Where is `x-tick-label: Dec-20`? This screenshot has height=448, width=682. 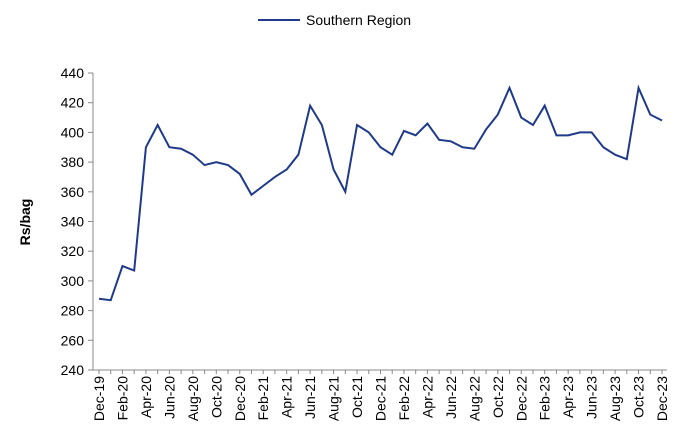
x-tick-label: Dec-20 is located at coordinates (240, 398).